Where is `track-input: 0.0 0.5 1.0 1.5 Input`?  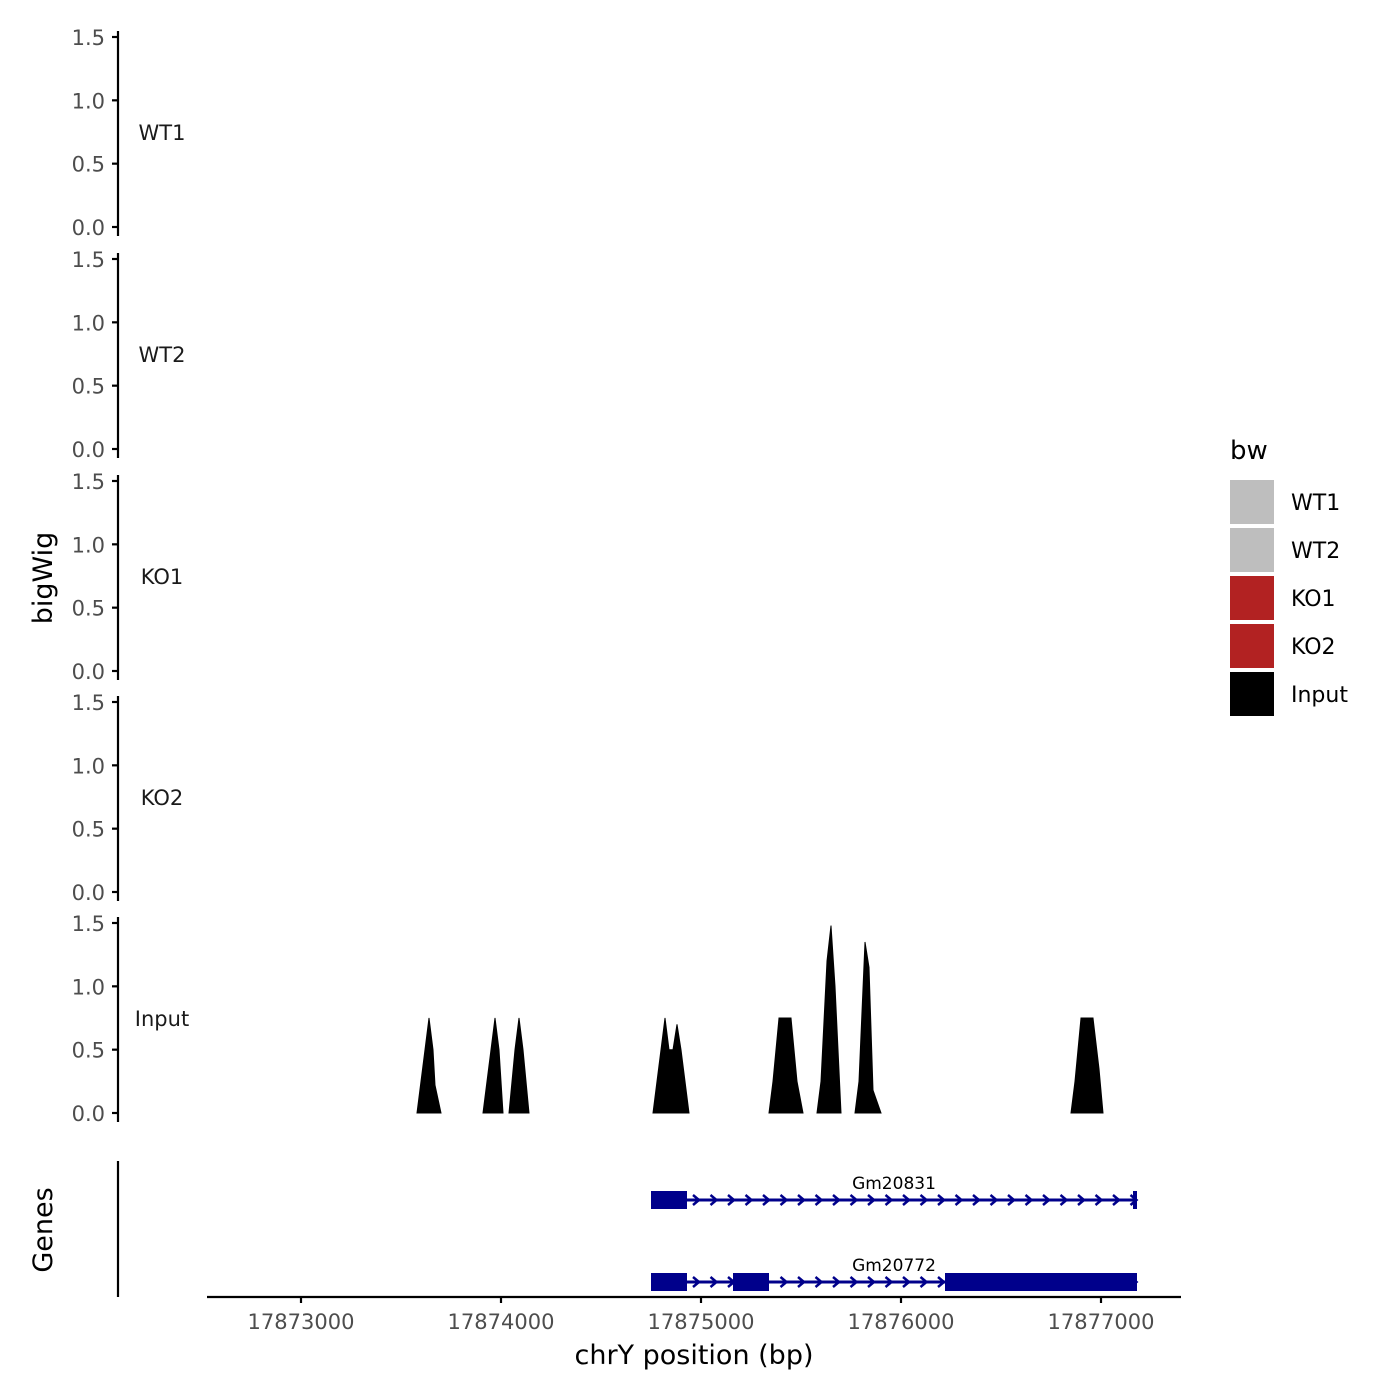 track-input: 0.0 0.5 1.0 1.5 Input is located at coordinates (588, 1019).